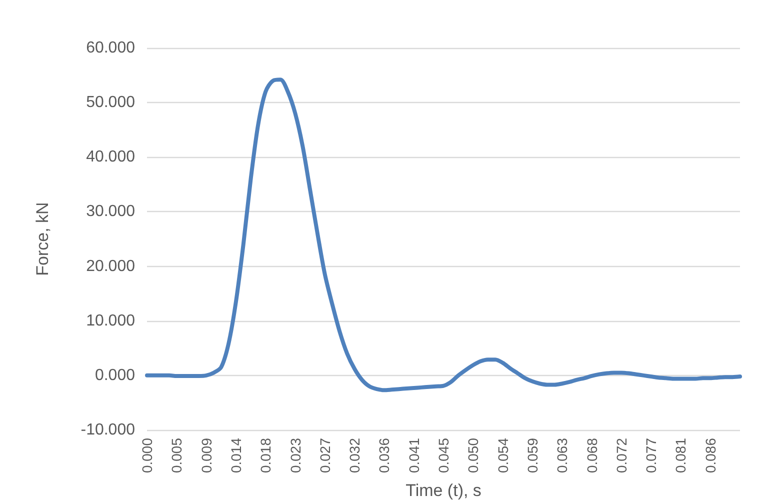  Describe the element at coordinates (115, 375) in the screenshot. I see `y-tick-label: 0.000` at that location.